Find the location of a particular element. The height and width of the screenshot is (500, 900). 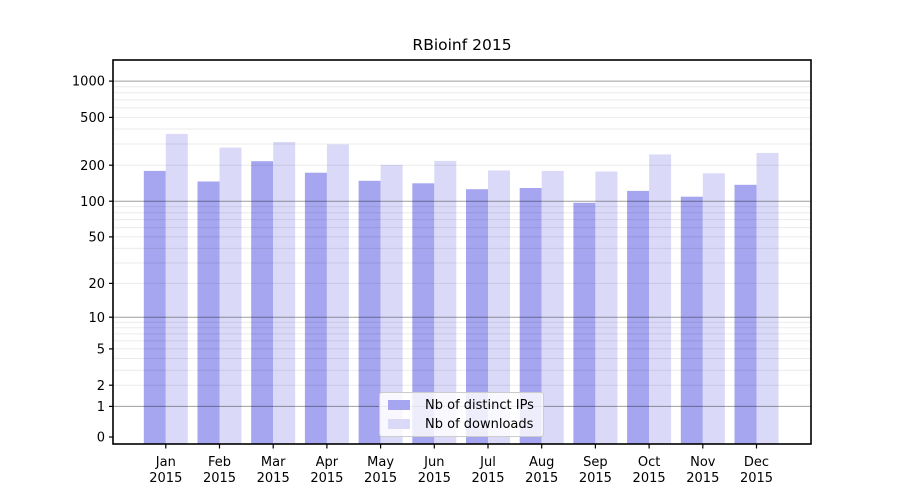

y-tick-label: 500 is located at coordinates (92, 118).